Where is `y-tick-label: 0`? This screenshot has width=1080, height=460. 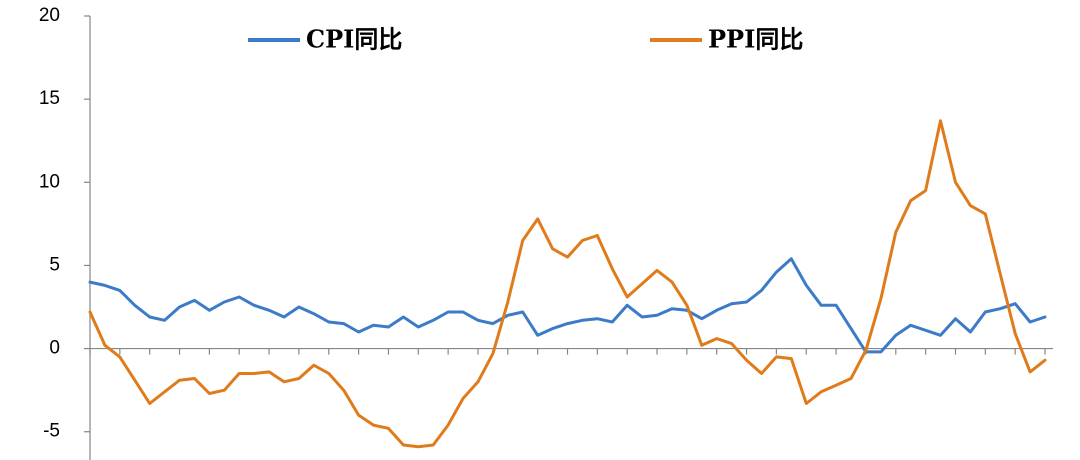
y-tick-label: 0 is located at coordinates (54, 348).